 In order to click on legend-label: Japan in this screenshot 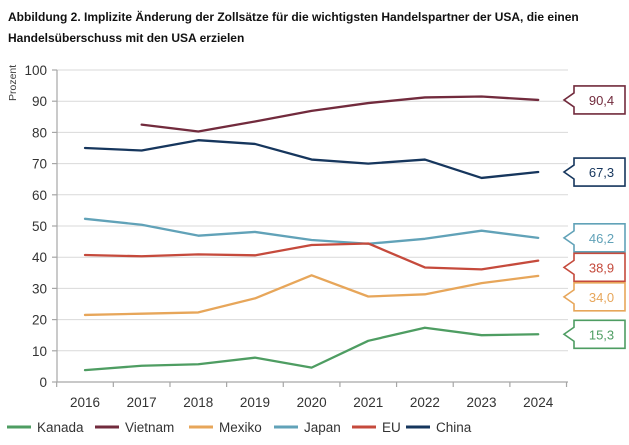, I will do `click(322, 427)`.